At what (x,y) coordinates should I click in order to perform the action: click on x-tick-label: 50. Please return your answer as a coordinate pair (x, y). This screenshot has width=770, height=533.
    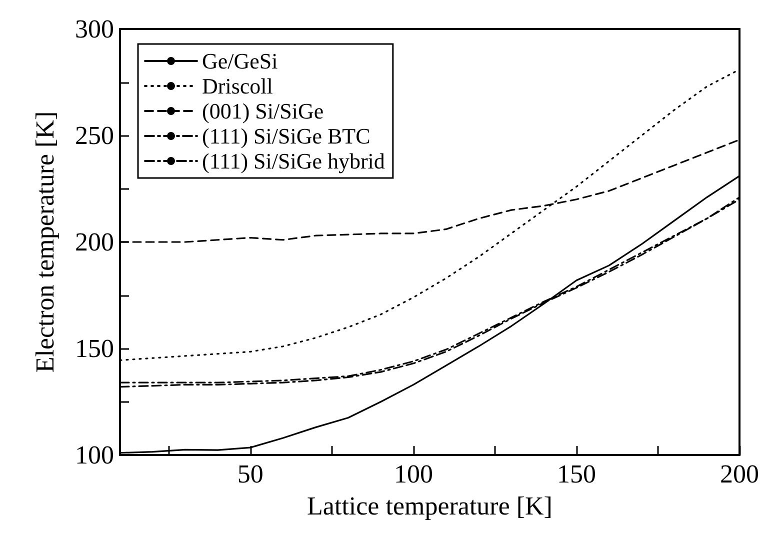
    Looking at the image, I should click on (250, 474).